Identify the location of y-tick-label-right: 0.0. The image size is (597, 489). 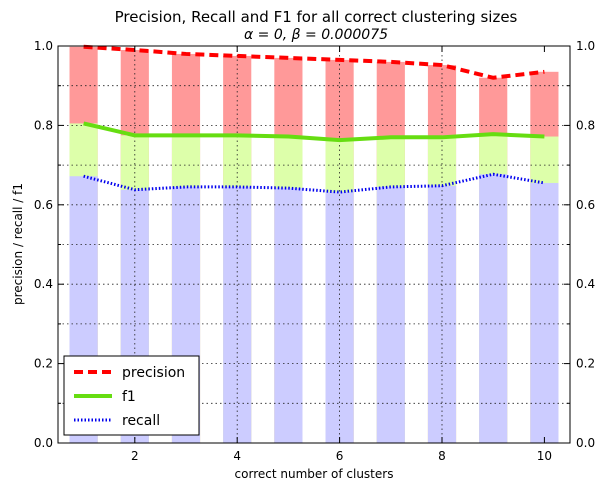
(585, 443).